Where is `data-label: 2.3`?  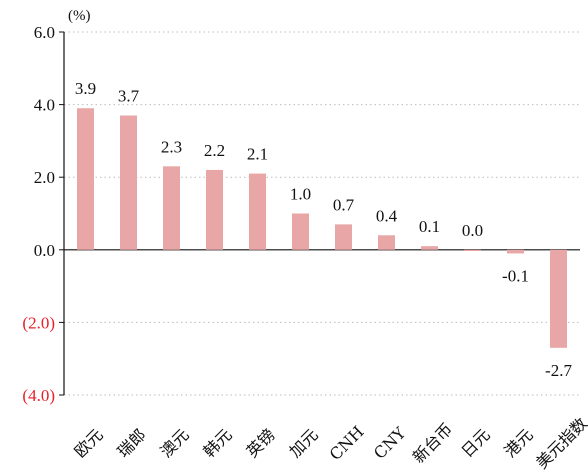
data-label: 2.3 is located at coordinates (171, 146).